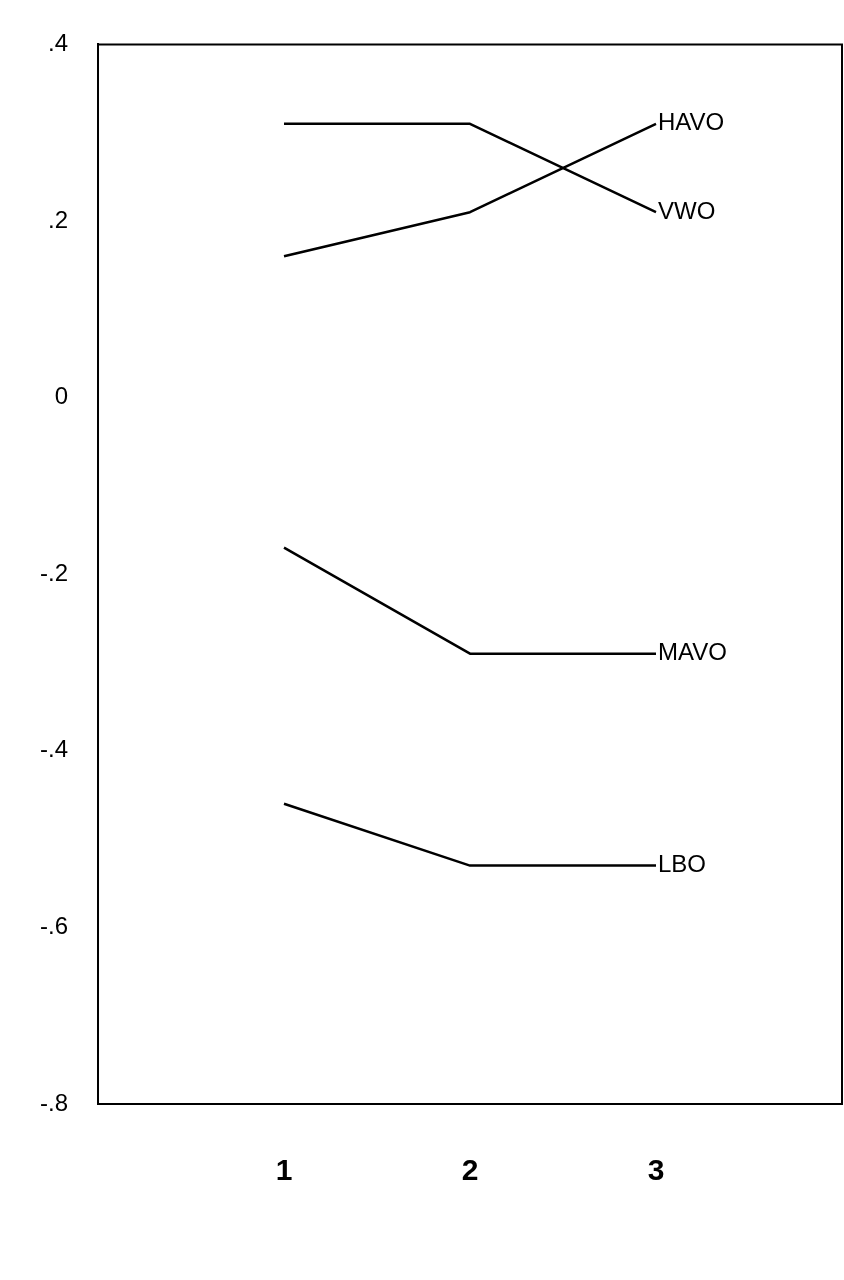 The image size is (844, 1280). I want to click on y-tick-label: -.4, so click(54, 749).